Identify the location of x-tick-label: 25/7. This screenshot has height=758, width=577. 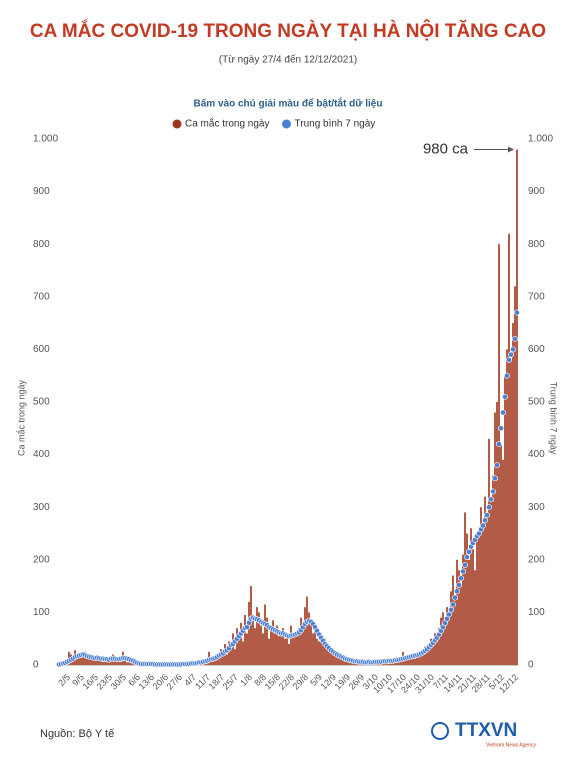
(230, 681).